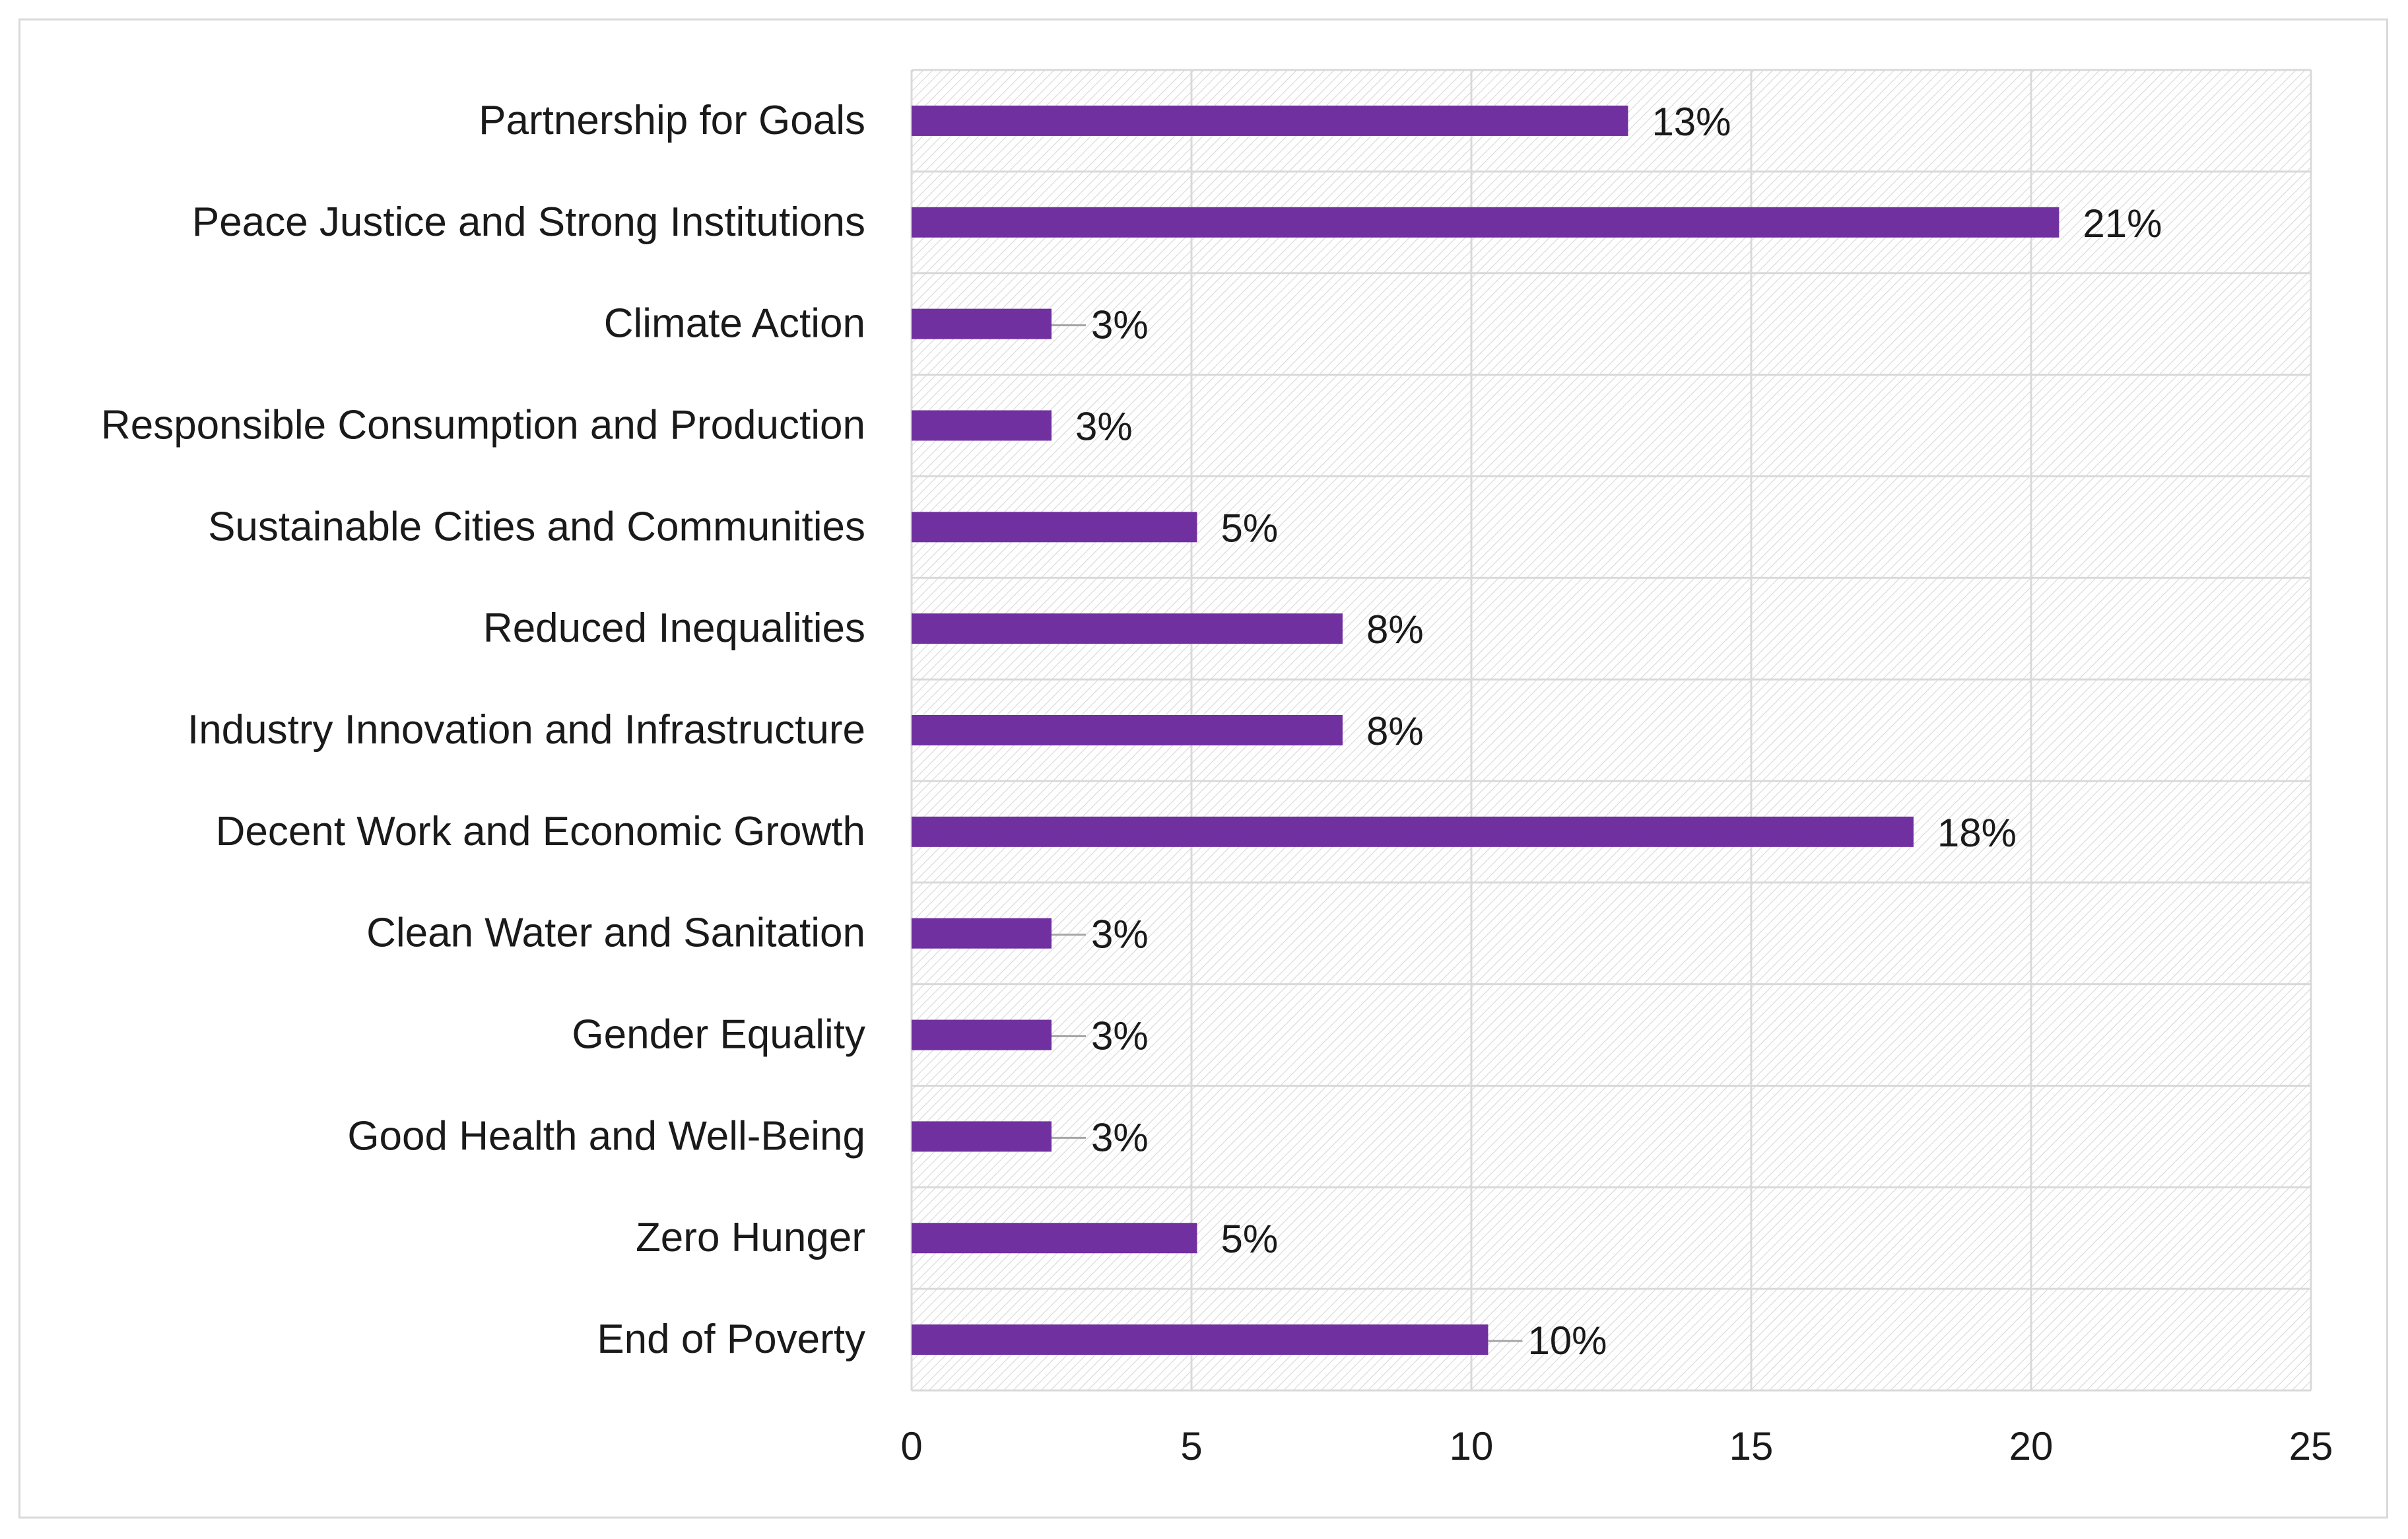 The image size is (2408, 1539). I want to click on data-label-2: 21%, so click(2122, 223).